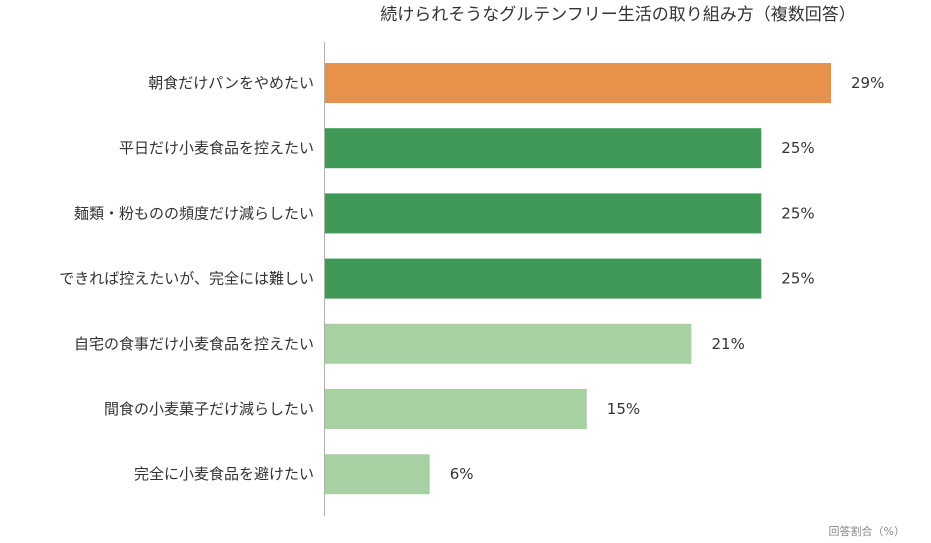  I want to click on category-label: 朝食だけパンをやめたい, so click(231, 83).